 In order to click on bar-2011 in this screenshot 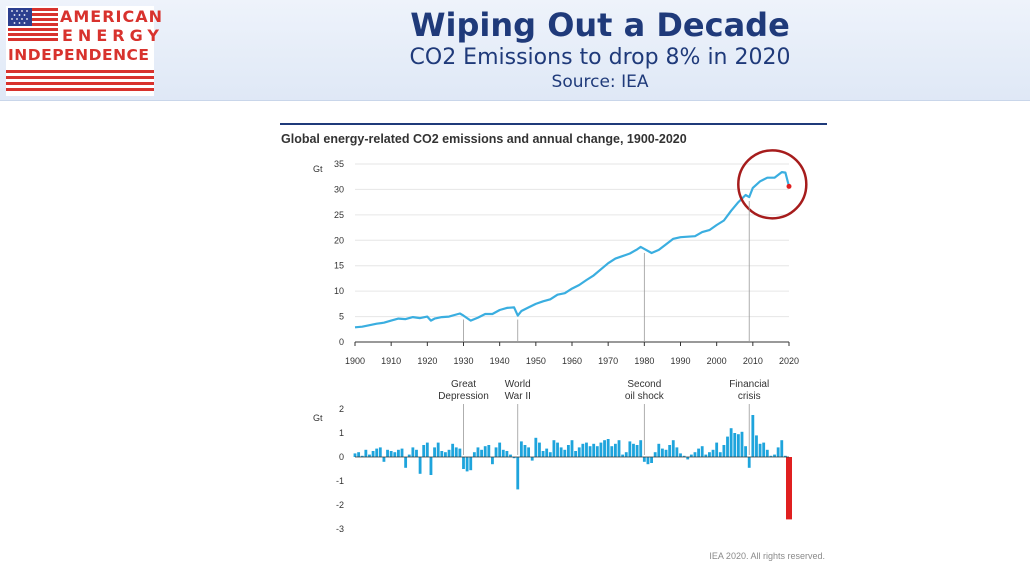, I will do `click(756, 446)`.